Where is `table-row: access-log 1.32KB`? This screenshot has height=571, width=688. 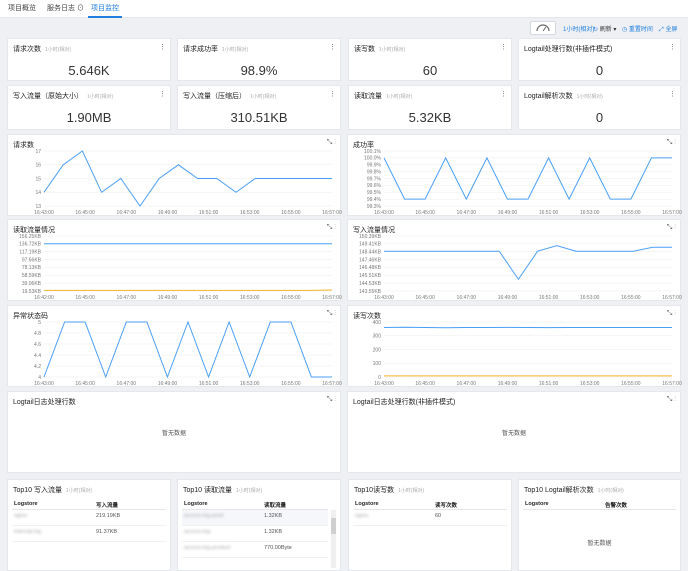 table-row: access-log 1.32KB is located at coordinates (255, 534).